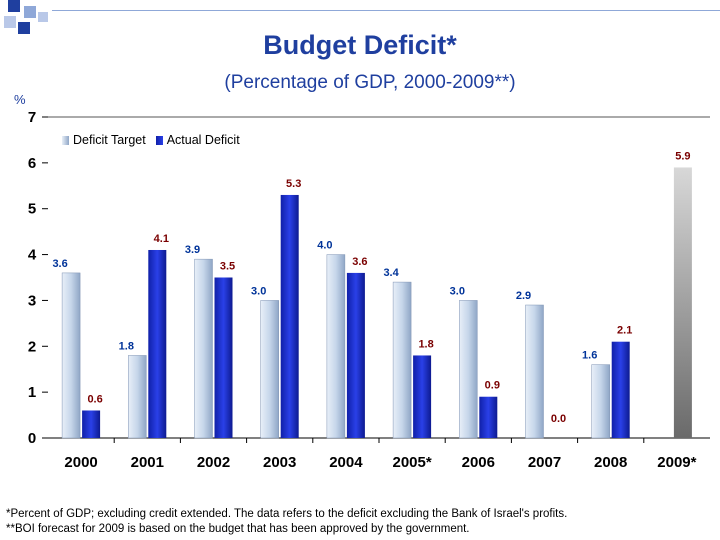  I want to click on x-tick-label: 2005*, so click(411, 462).